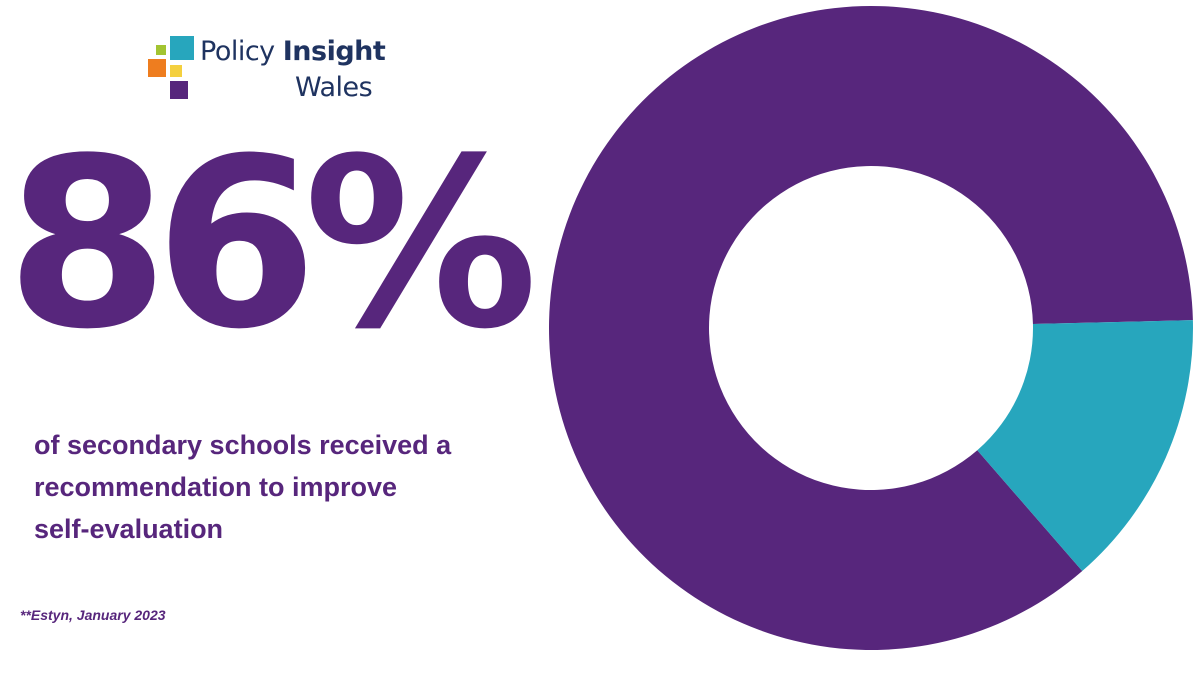 The image size is (1200, 675). I want to click on logo-square-purple, so click(179, 90).